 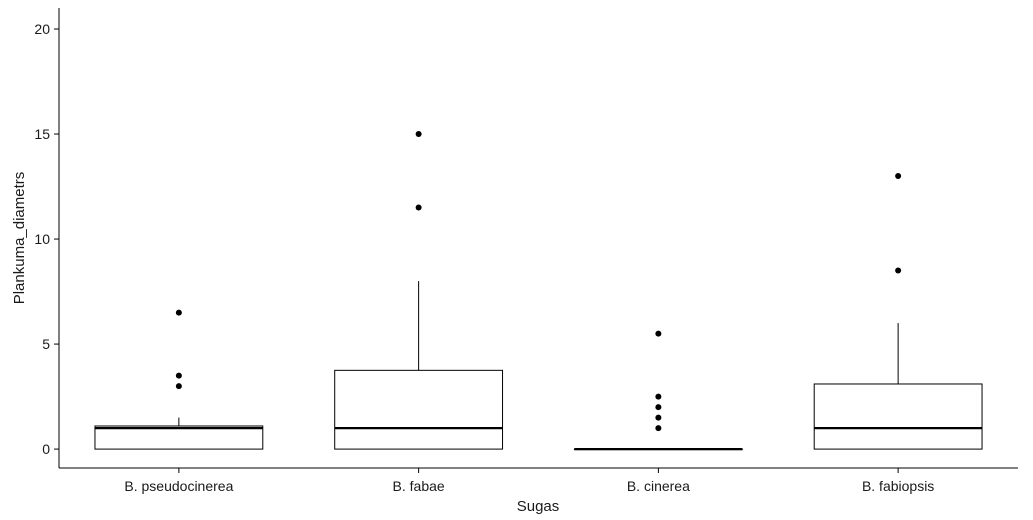 What do you see at coordinates (42, 134) in the screenshot?
I see `y-tick-label: 15` at bounding box center [42, 134].